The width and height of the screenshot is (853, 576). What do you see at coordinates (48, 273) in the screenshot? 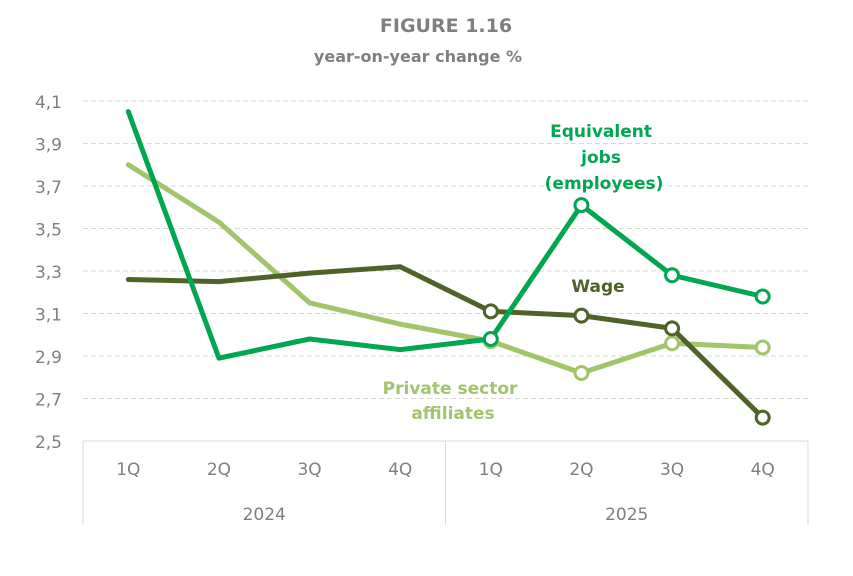
I see `y-tick-label: 3,3` at bounding box center [48, 273].